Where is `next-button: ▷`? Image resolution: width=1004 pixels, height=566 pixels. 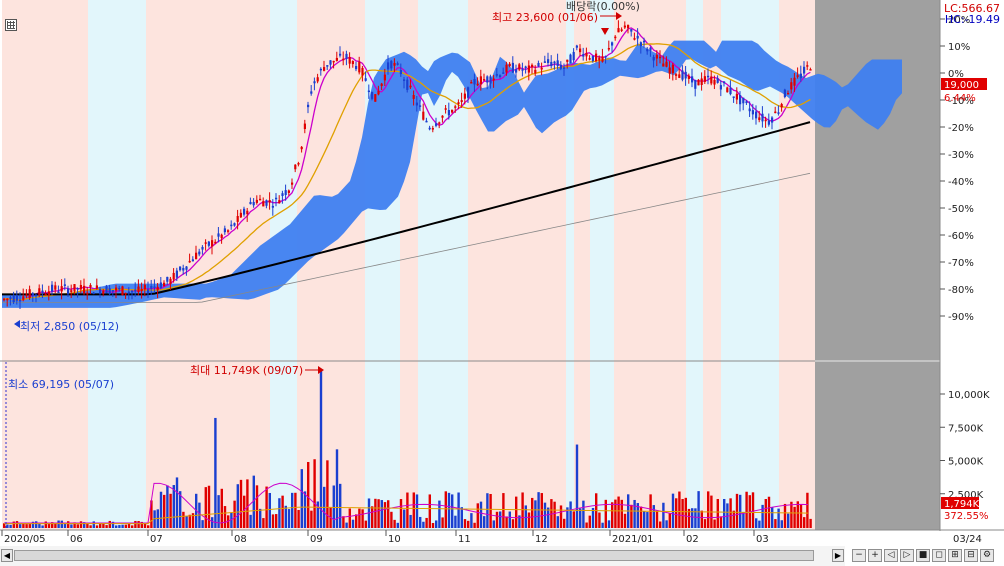 next-button: ▷ is located at coordinates (907, 555).